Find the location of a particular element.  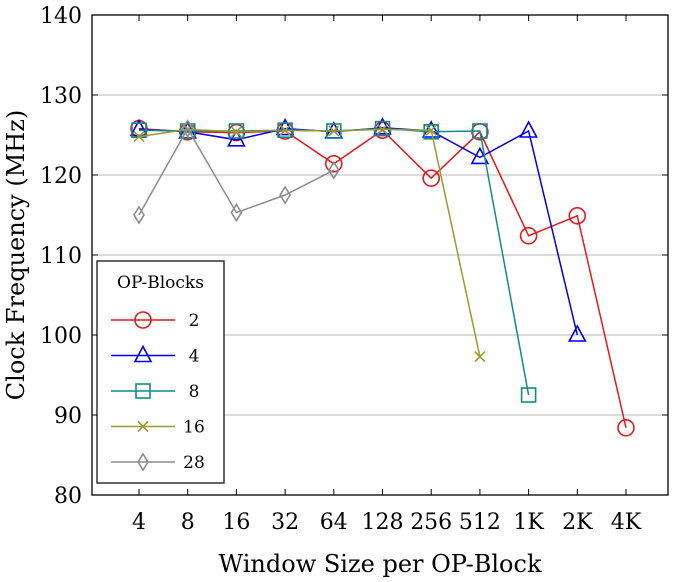

legend-item-8: 8 is located at coordinates (155, 392).